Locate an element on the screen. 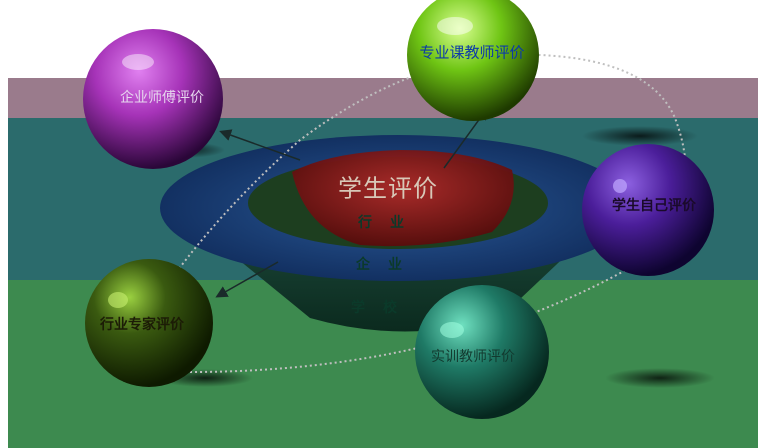  label-industry-expert: 行业专家评价 is located at coordinates (142, 325).